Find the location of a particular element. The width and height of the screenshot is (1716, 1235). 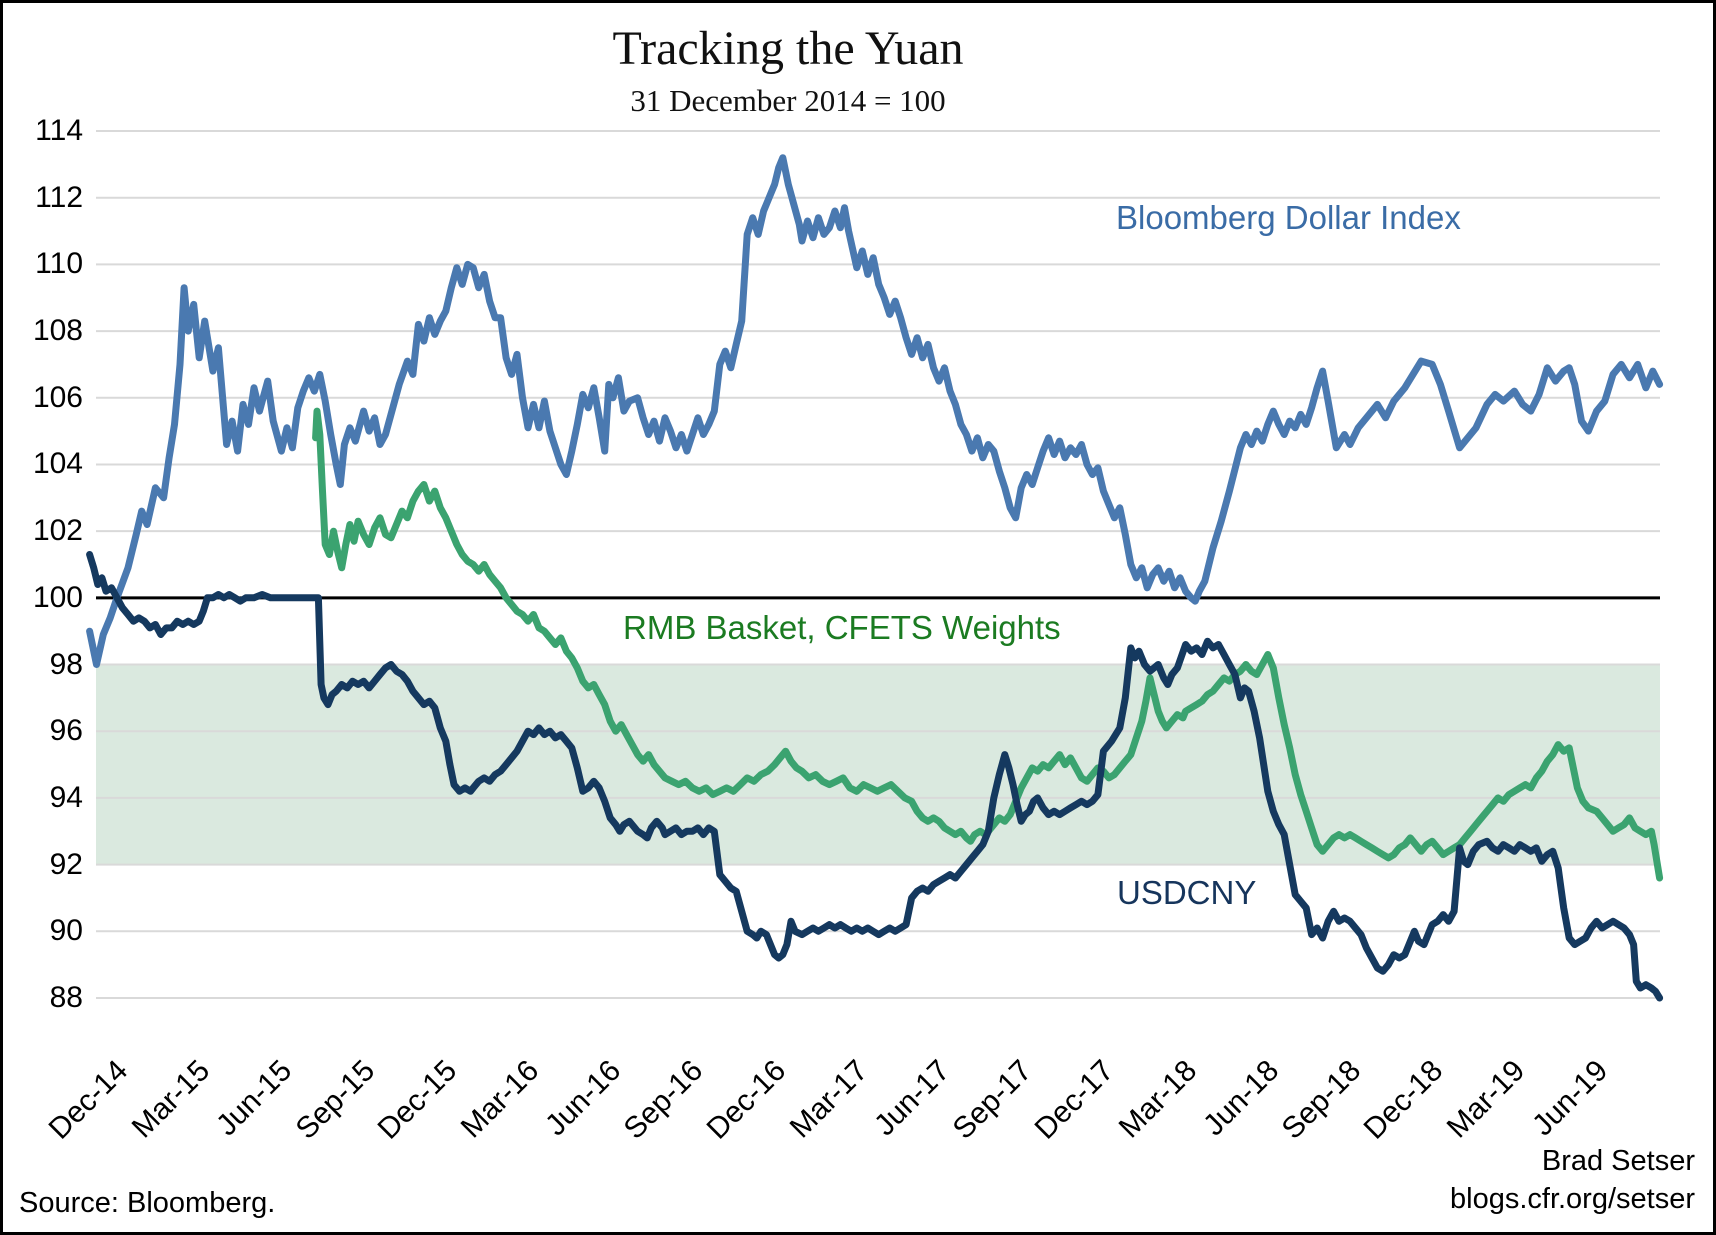

y-tick-label: 114 is located at coordinates (59, 130).